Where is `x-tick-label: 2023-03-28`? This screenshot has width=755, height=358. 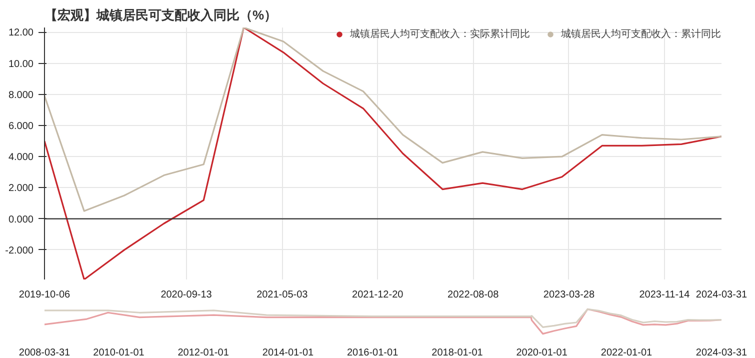 x-tick-label: 2023-03-28 is located at coordinates (569, 295).